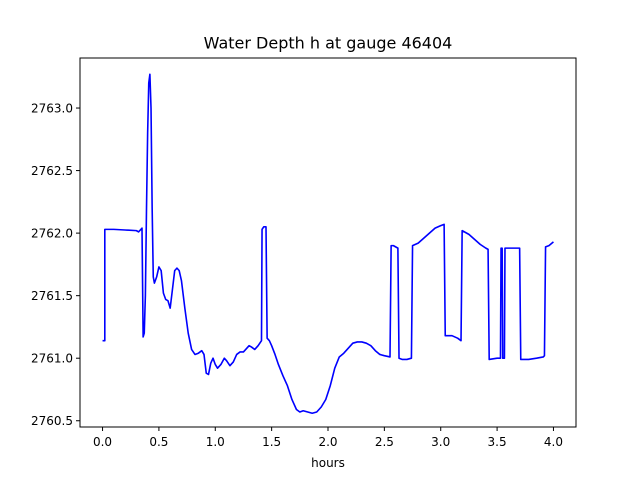  I want to click on x-axis-label: hours, so click(328, 463).